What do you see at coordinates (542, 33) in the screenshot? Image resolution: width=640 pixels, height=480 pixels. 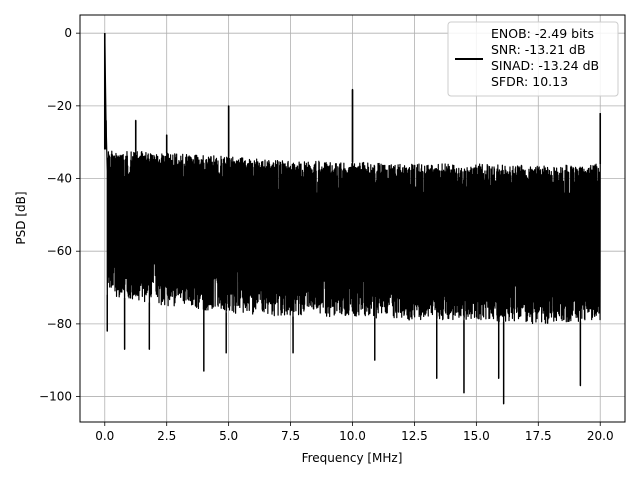 I see `legend-line-enob: ENOB: -2.49 bits` at bounding box center [542, 33].